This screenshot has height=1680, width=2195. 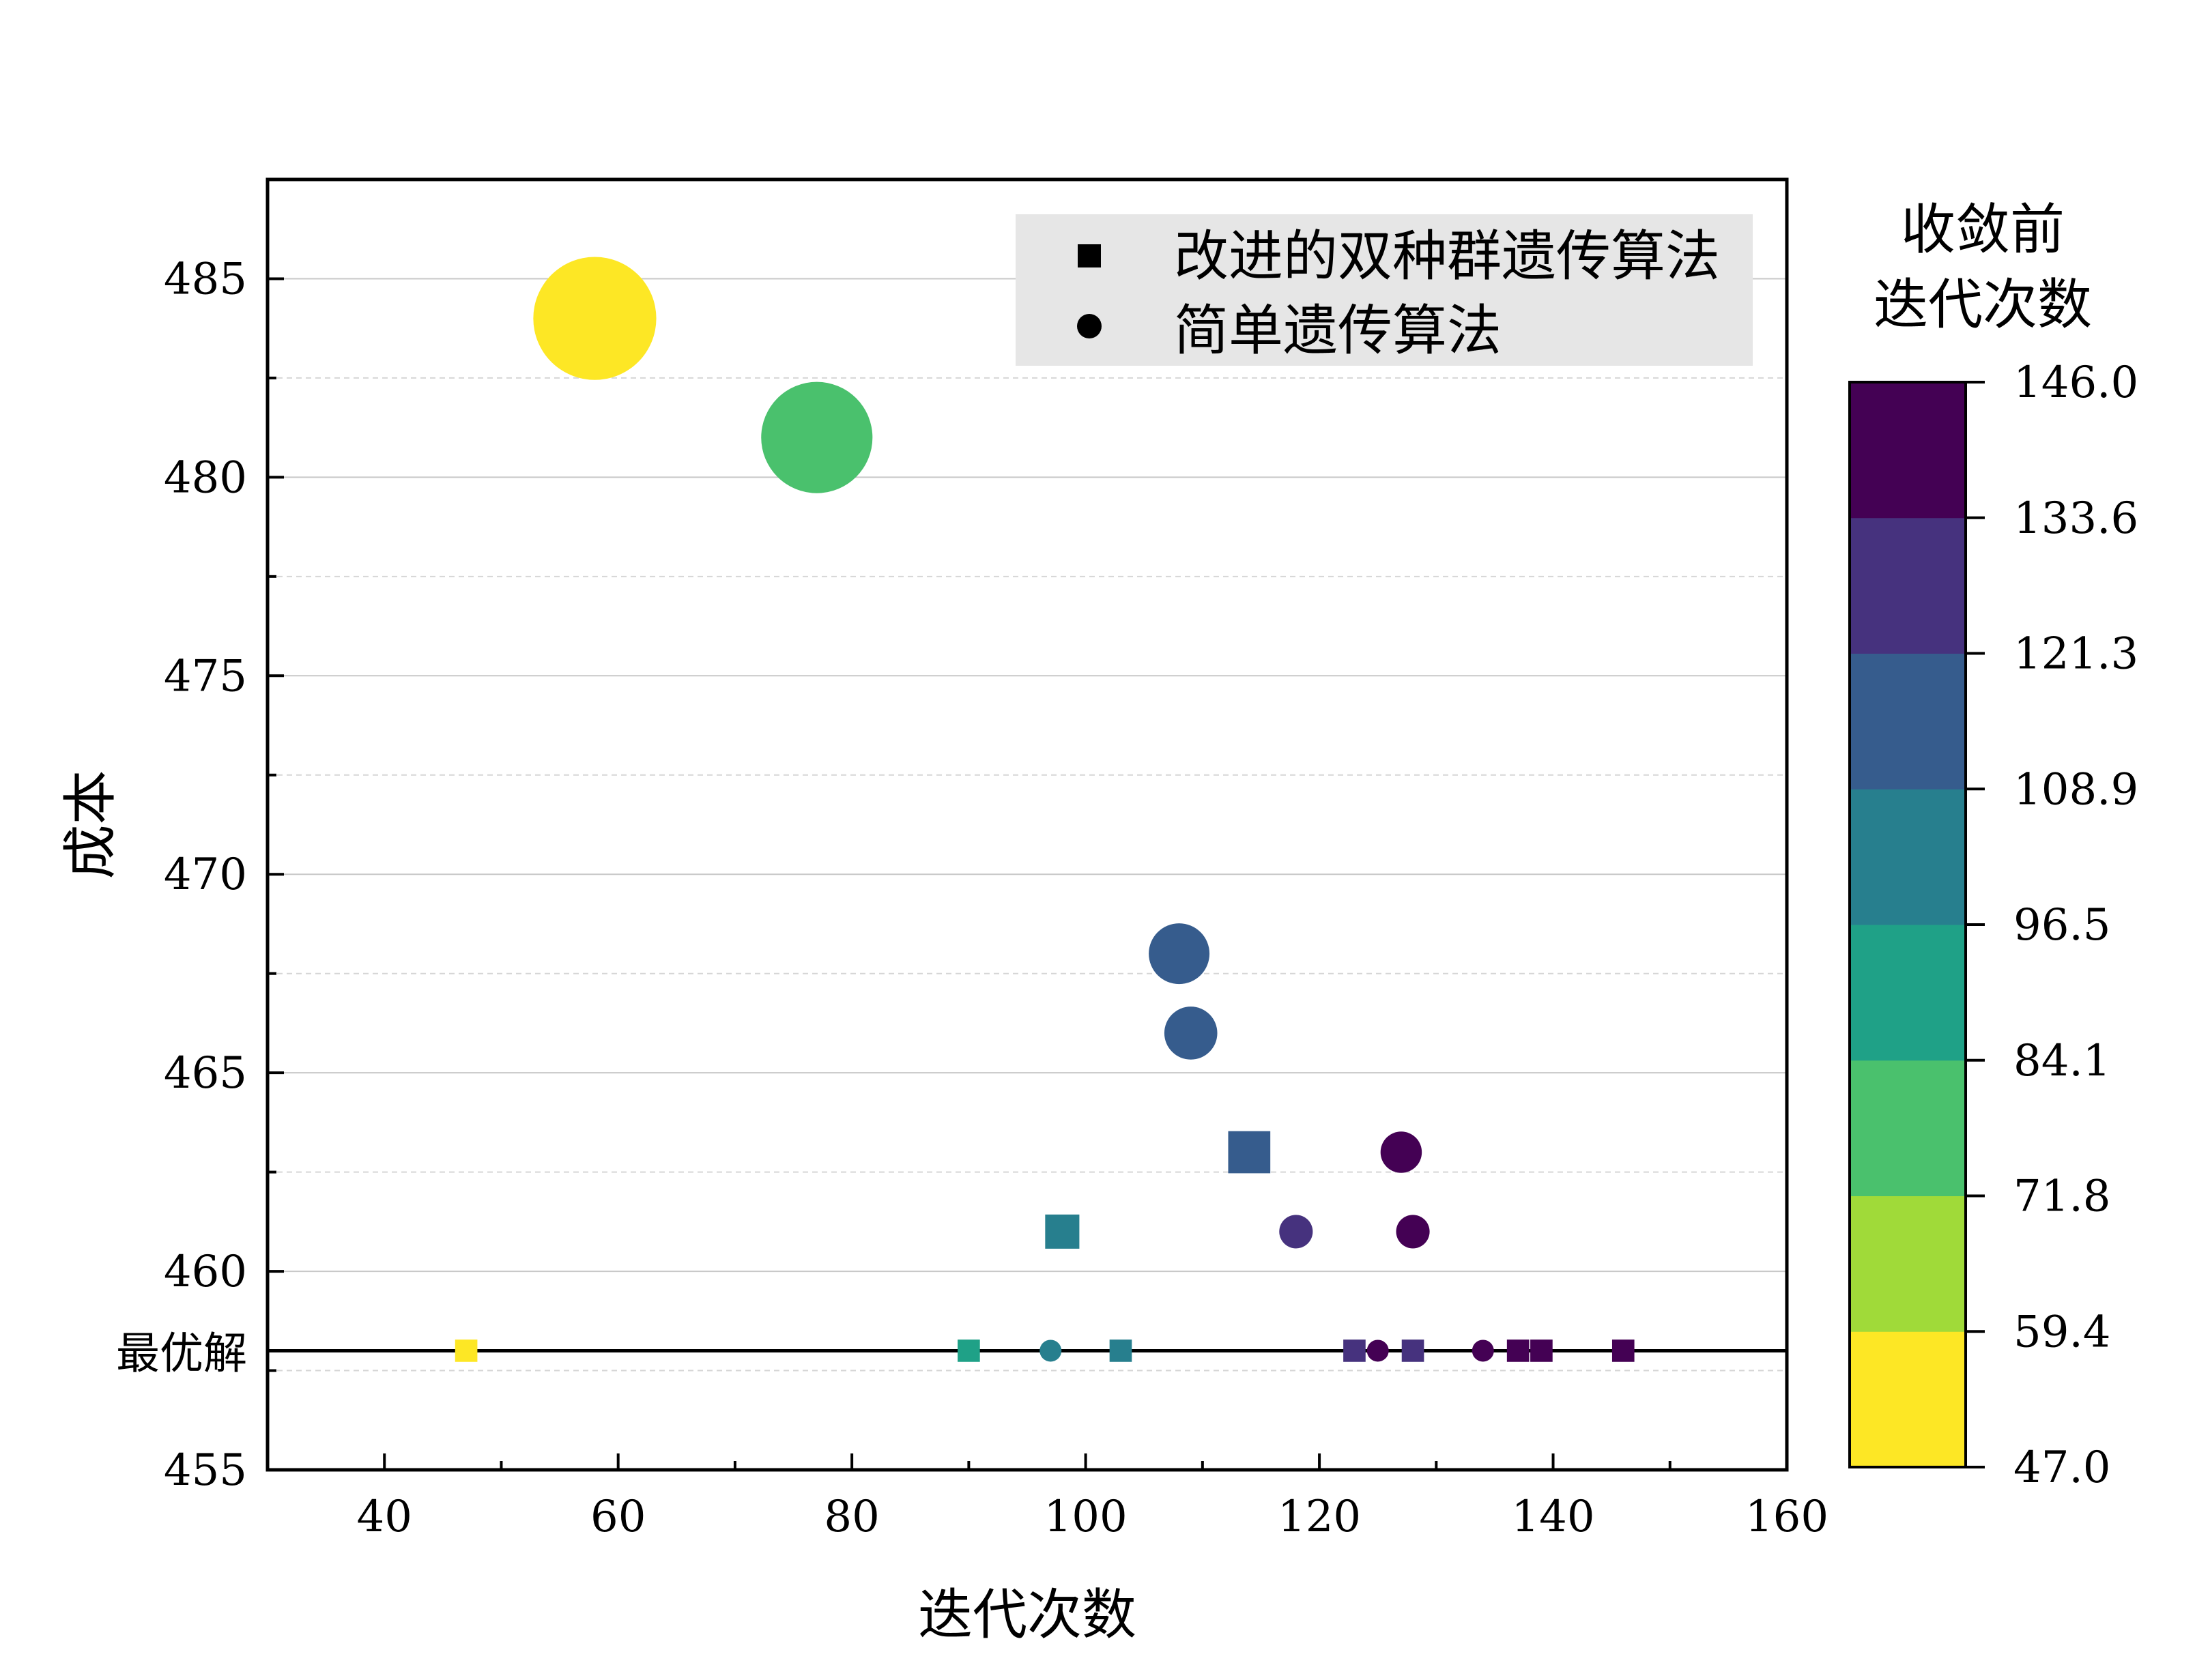 I want to click on legend: 改进的双种群遗传算法 简单遗传算法, so click(x=1385, y=290).